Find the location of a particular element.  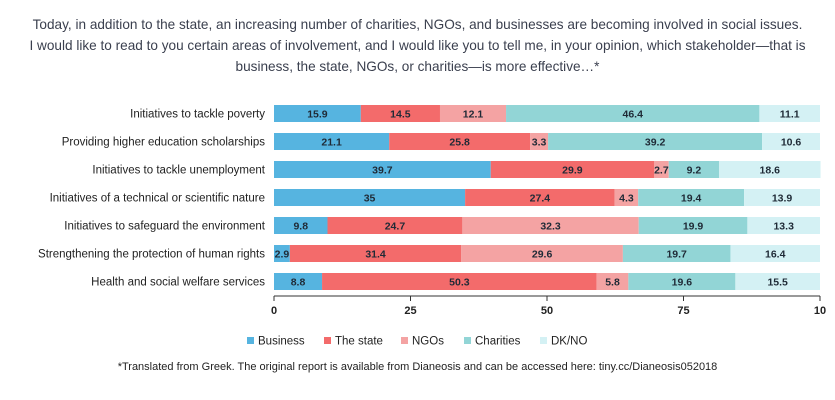

data-label: 16.4 is located at coordinates (775, 255).